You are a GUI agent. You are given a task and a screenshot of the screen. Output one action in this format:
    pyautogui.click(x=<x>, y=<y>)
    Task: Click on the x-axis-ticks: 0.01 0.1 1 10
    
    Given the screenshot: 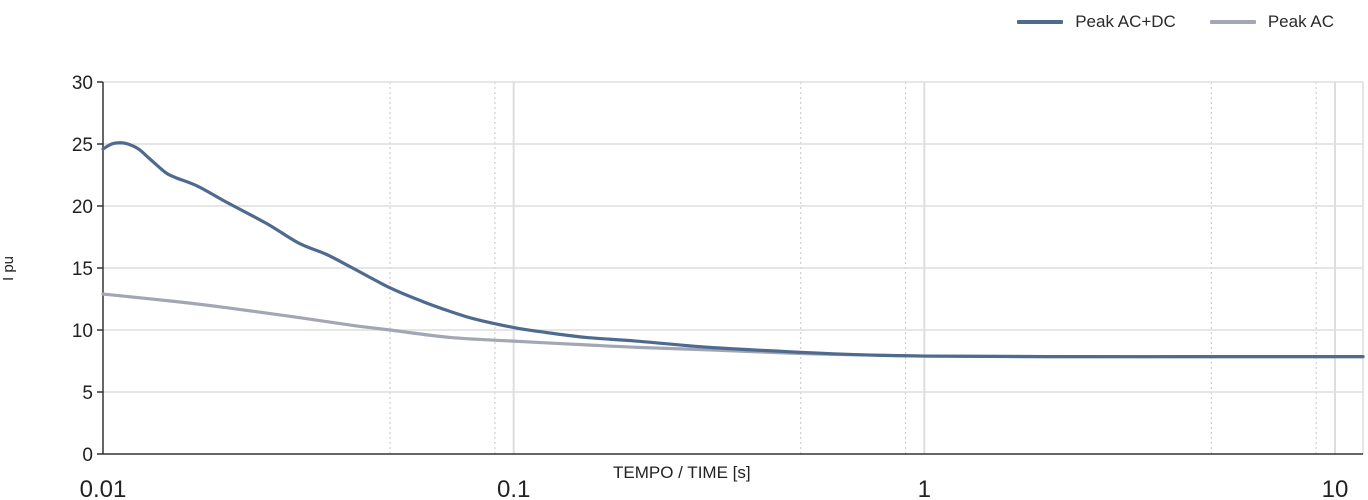 What is the action you would take?
    pyautogui.click(x=714, y=488)
    